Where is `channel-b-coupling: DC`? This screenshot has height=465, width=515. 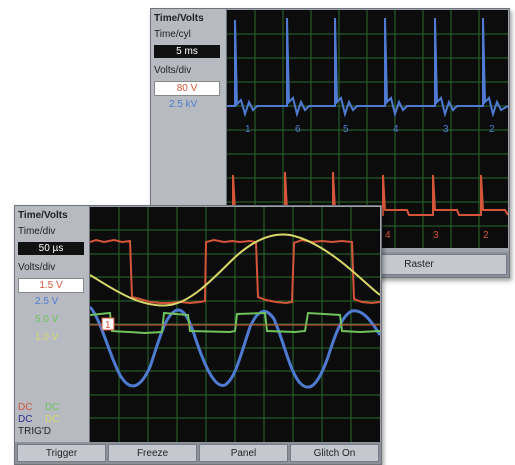 channel-b-coupling: DC is located at coordinates (25, 419).